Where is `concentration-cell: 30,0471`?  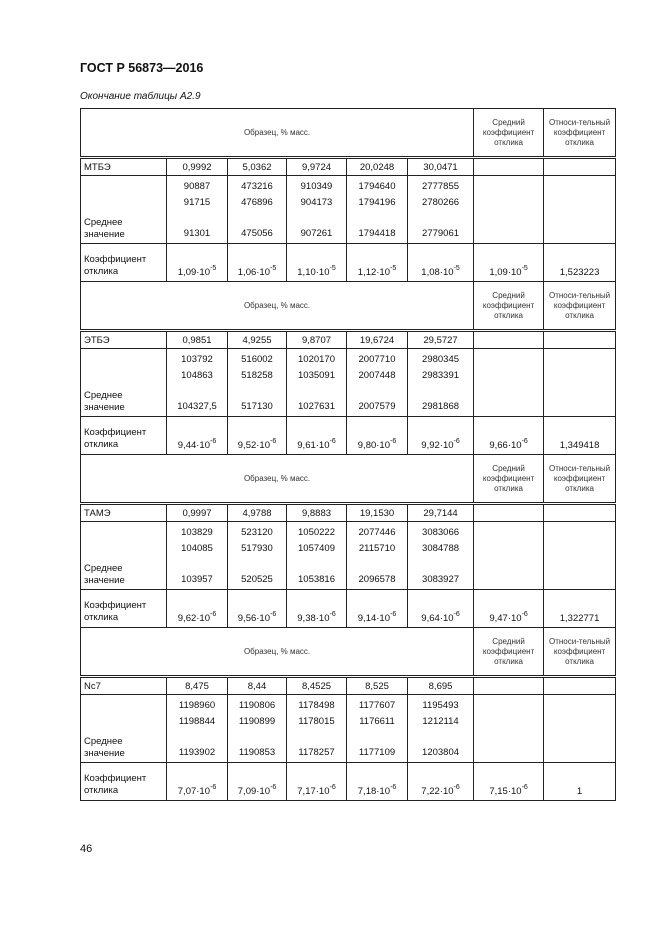 concentration-cell: 30,0471 is located at coordinates (440, 166).